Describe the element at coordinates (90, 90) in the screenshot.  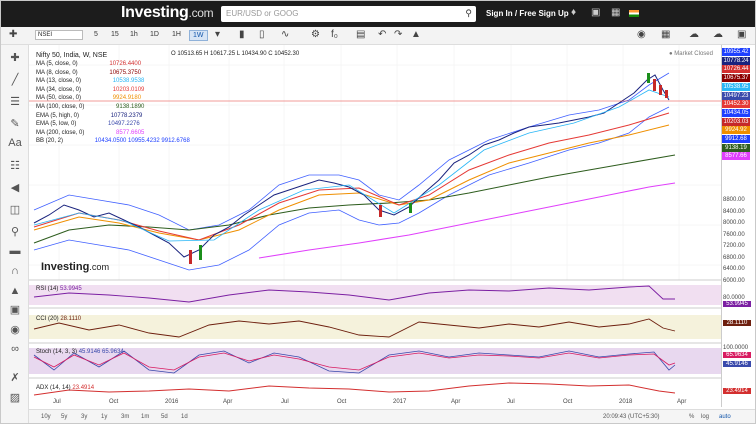
I see `indicator-legend-item: MA (34, close, 0) 10203.0109` at that location.